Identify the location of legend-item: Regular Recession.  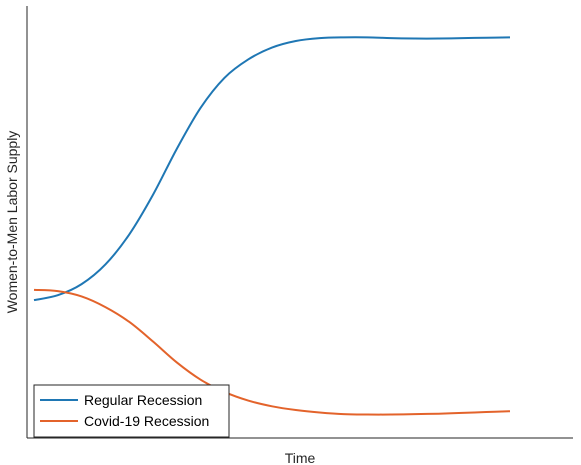
(121, 400).